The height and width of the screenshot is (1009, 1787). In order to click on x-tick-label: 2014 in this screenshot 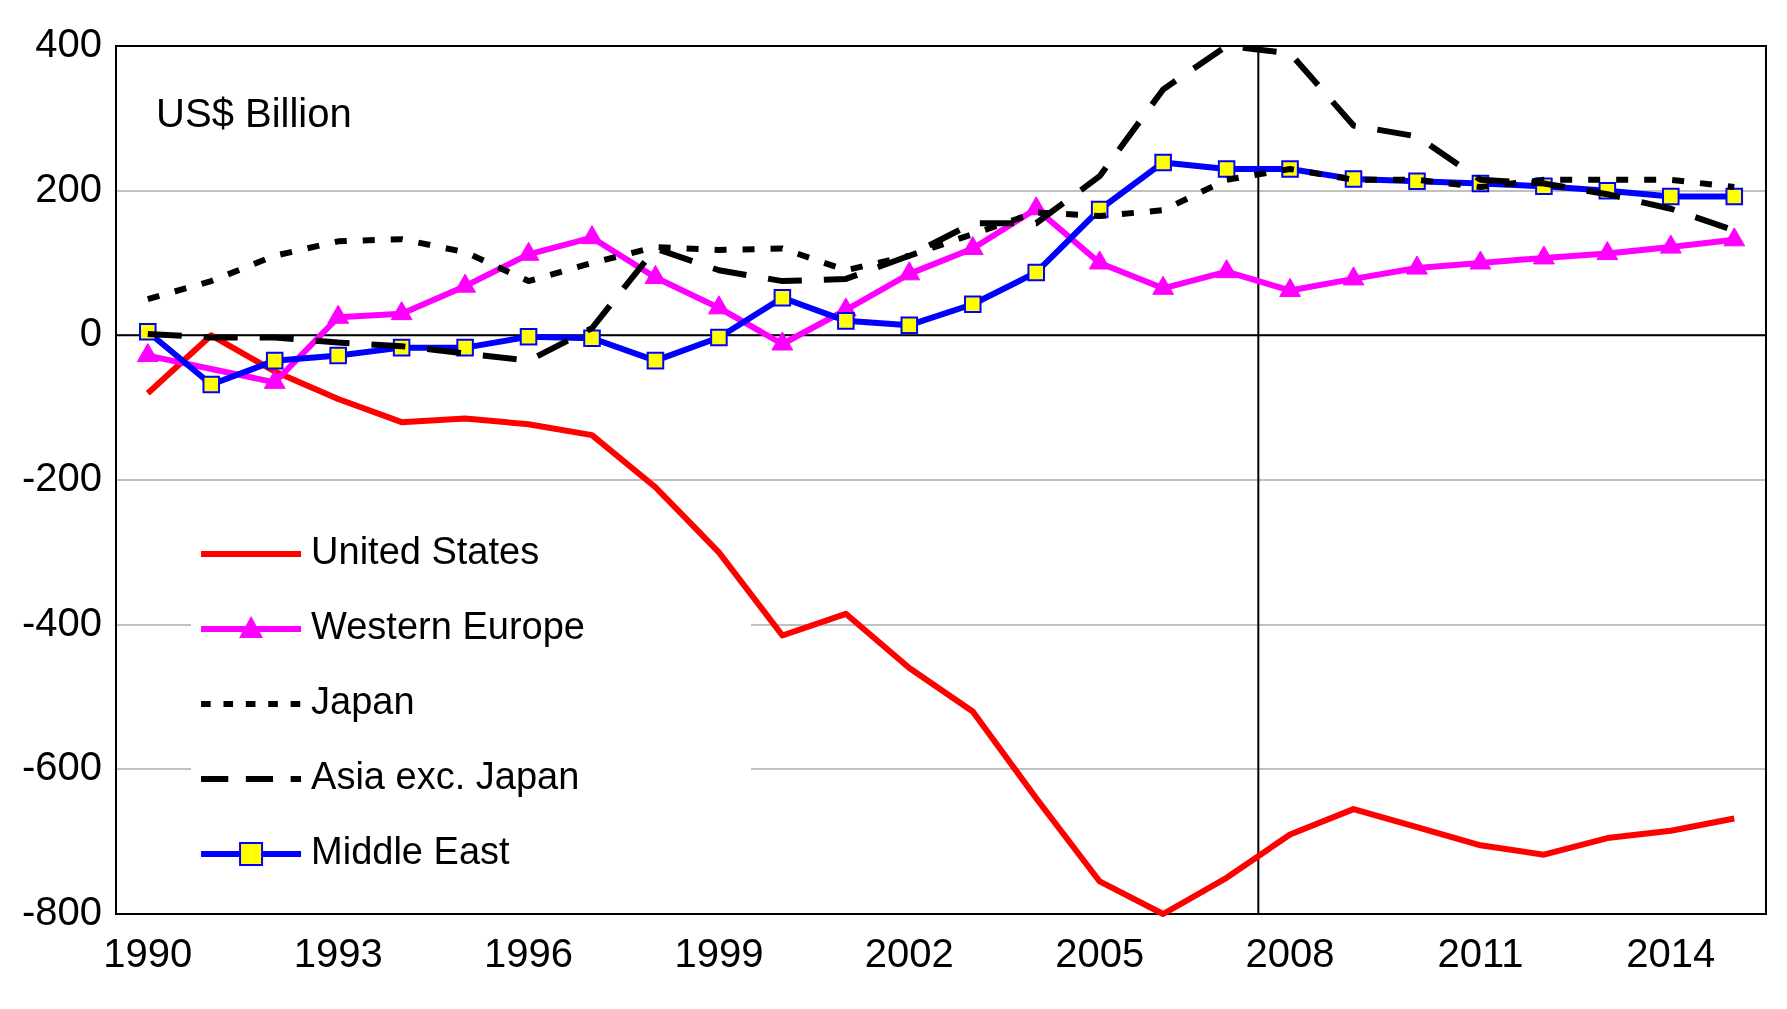, I will do `click(1671, 953)`.